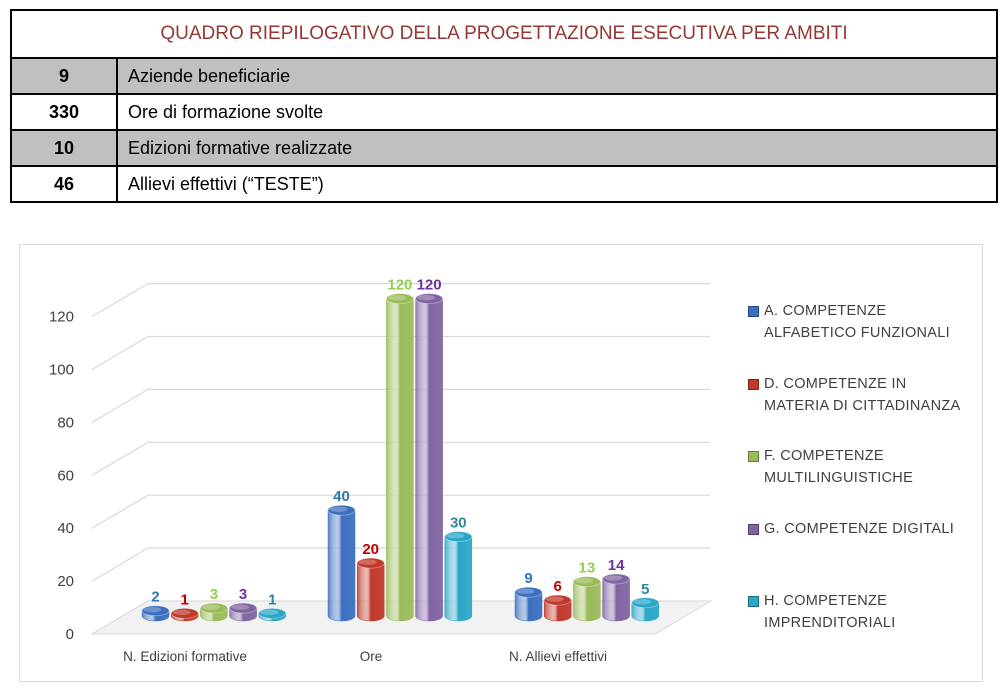 The width and height of the screenshot is (1007, 692). Describe the element at coordinates (371, 656) in the screenshot. I see `x-category-label: Ore` at that location.